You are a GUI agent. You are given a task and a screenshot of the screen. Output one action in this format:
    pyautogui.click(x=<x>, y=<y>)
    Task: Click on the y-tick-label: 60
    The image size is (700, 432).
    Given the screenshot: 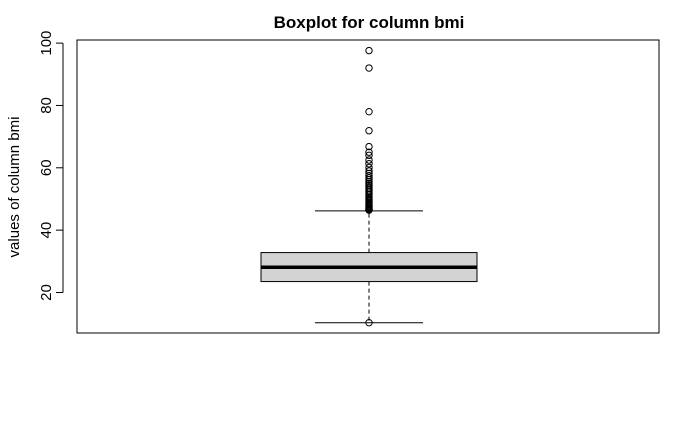 What is the action you would take?
    pyautogui.click(x=46, y=167)
    